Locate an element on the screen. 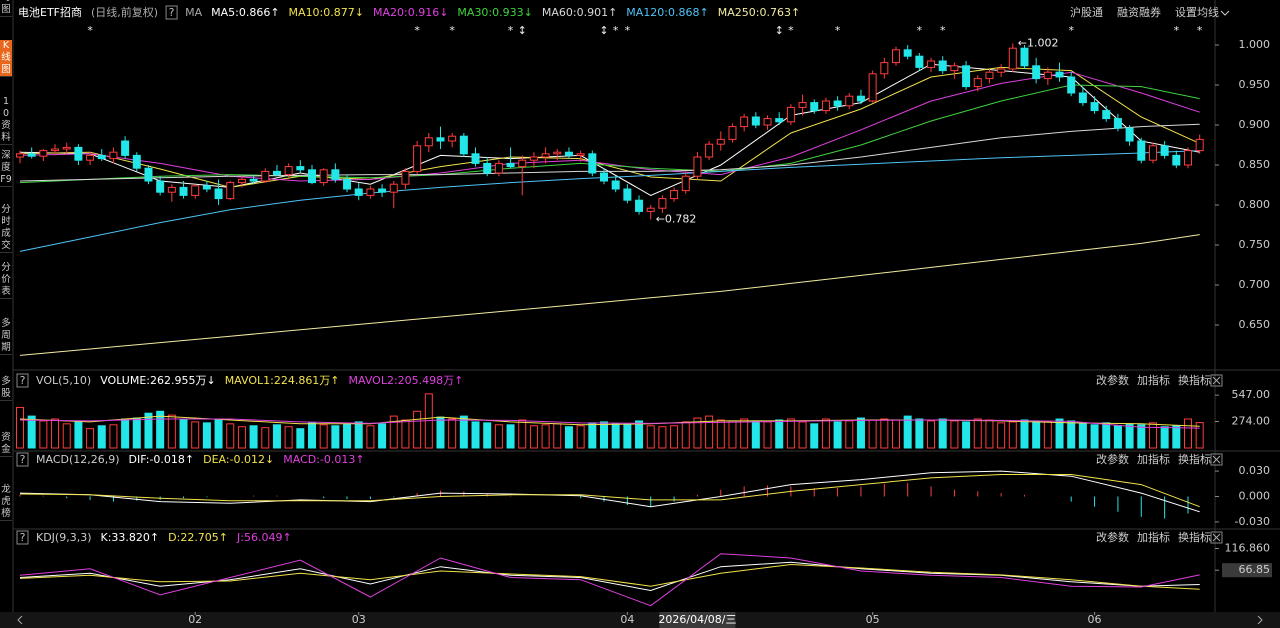  toolbar-link: 设置均线 is located at coordinates (1197, 12).